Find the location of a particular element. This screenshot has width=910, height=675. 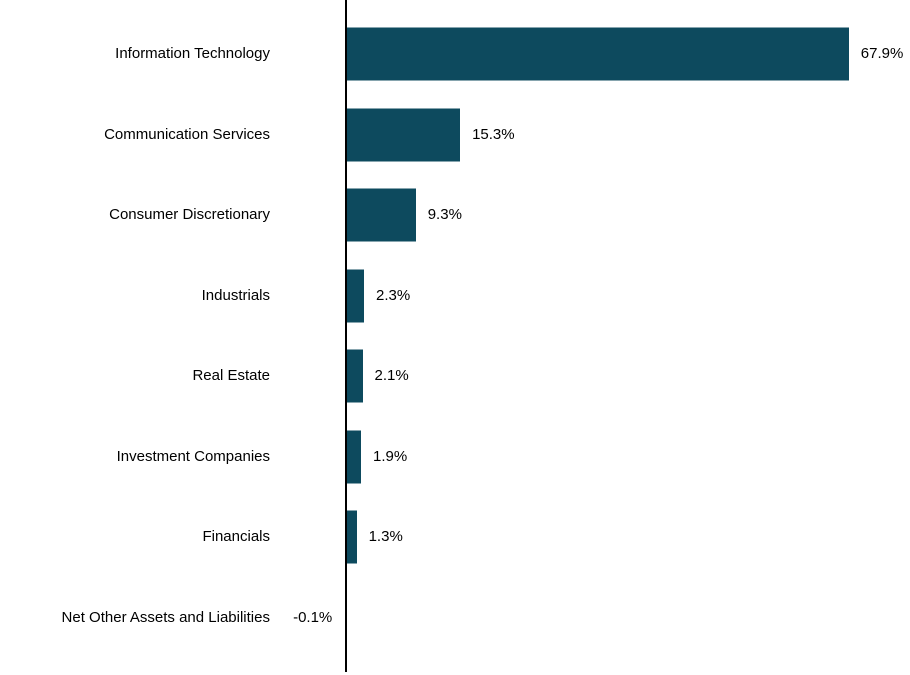

bar-row: Consumer Discretionary 9.3% is located at coordinates (455, 215).